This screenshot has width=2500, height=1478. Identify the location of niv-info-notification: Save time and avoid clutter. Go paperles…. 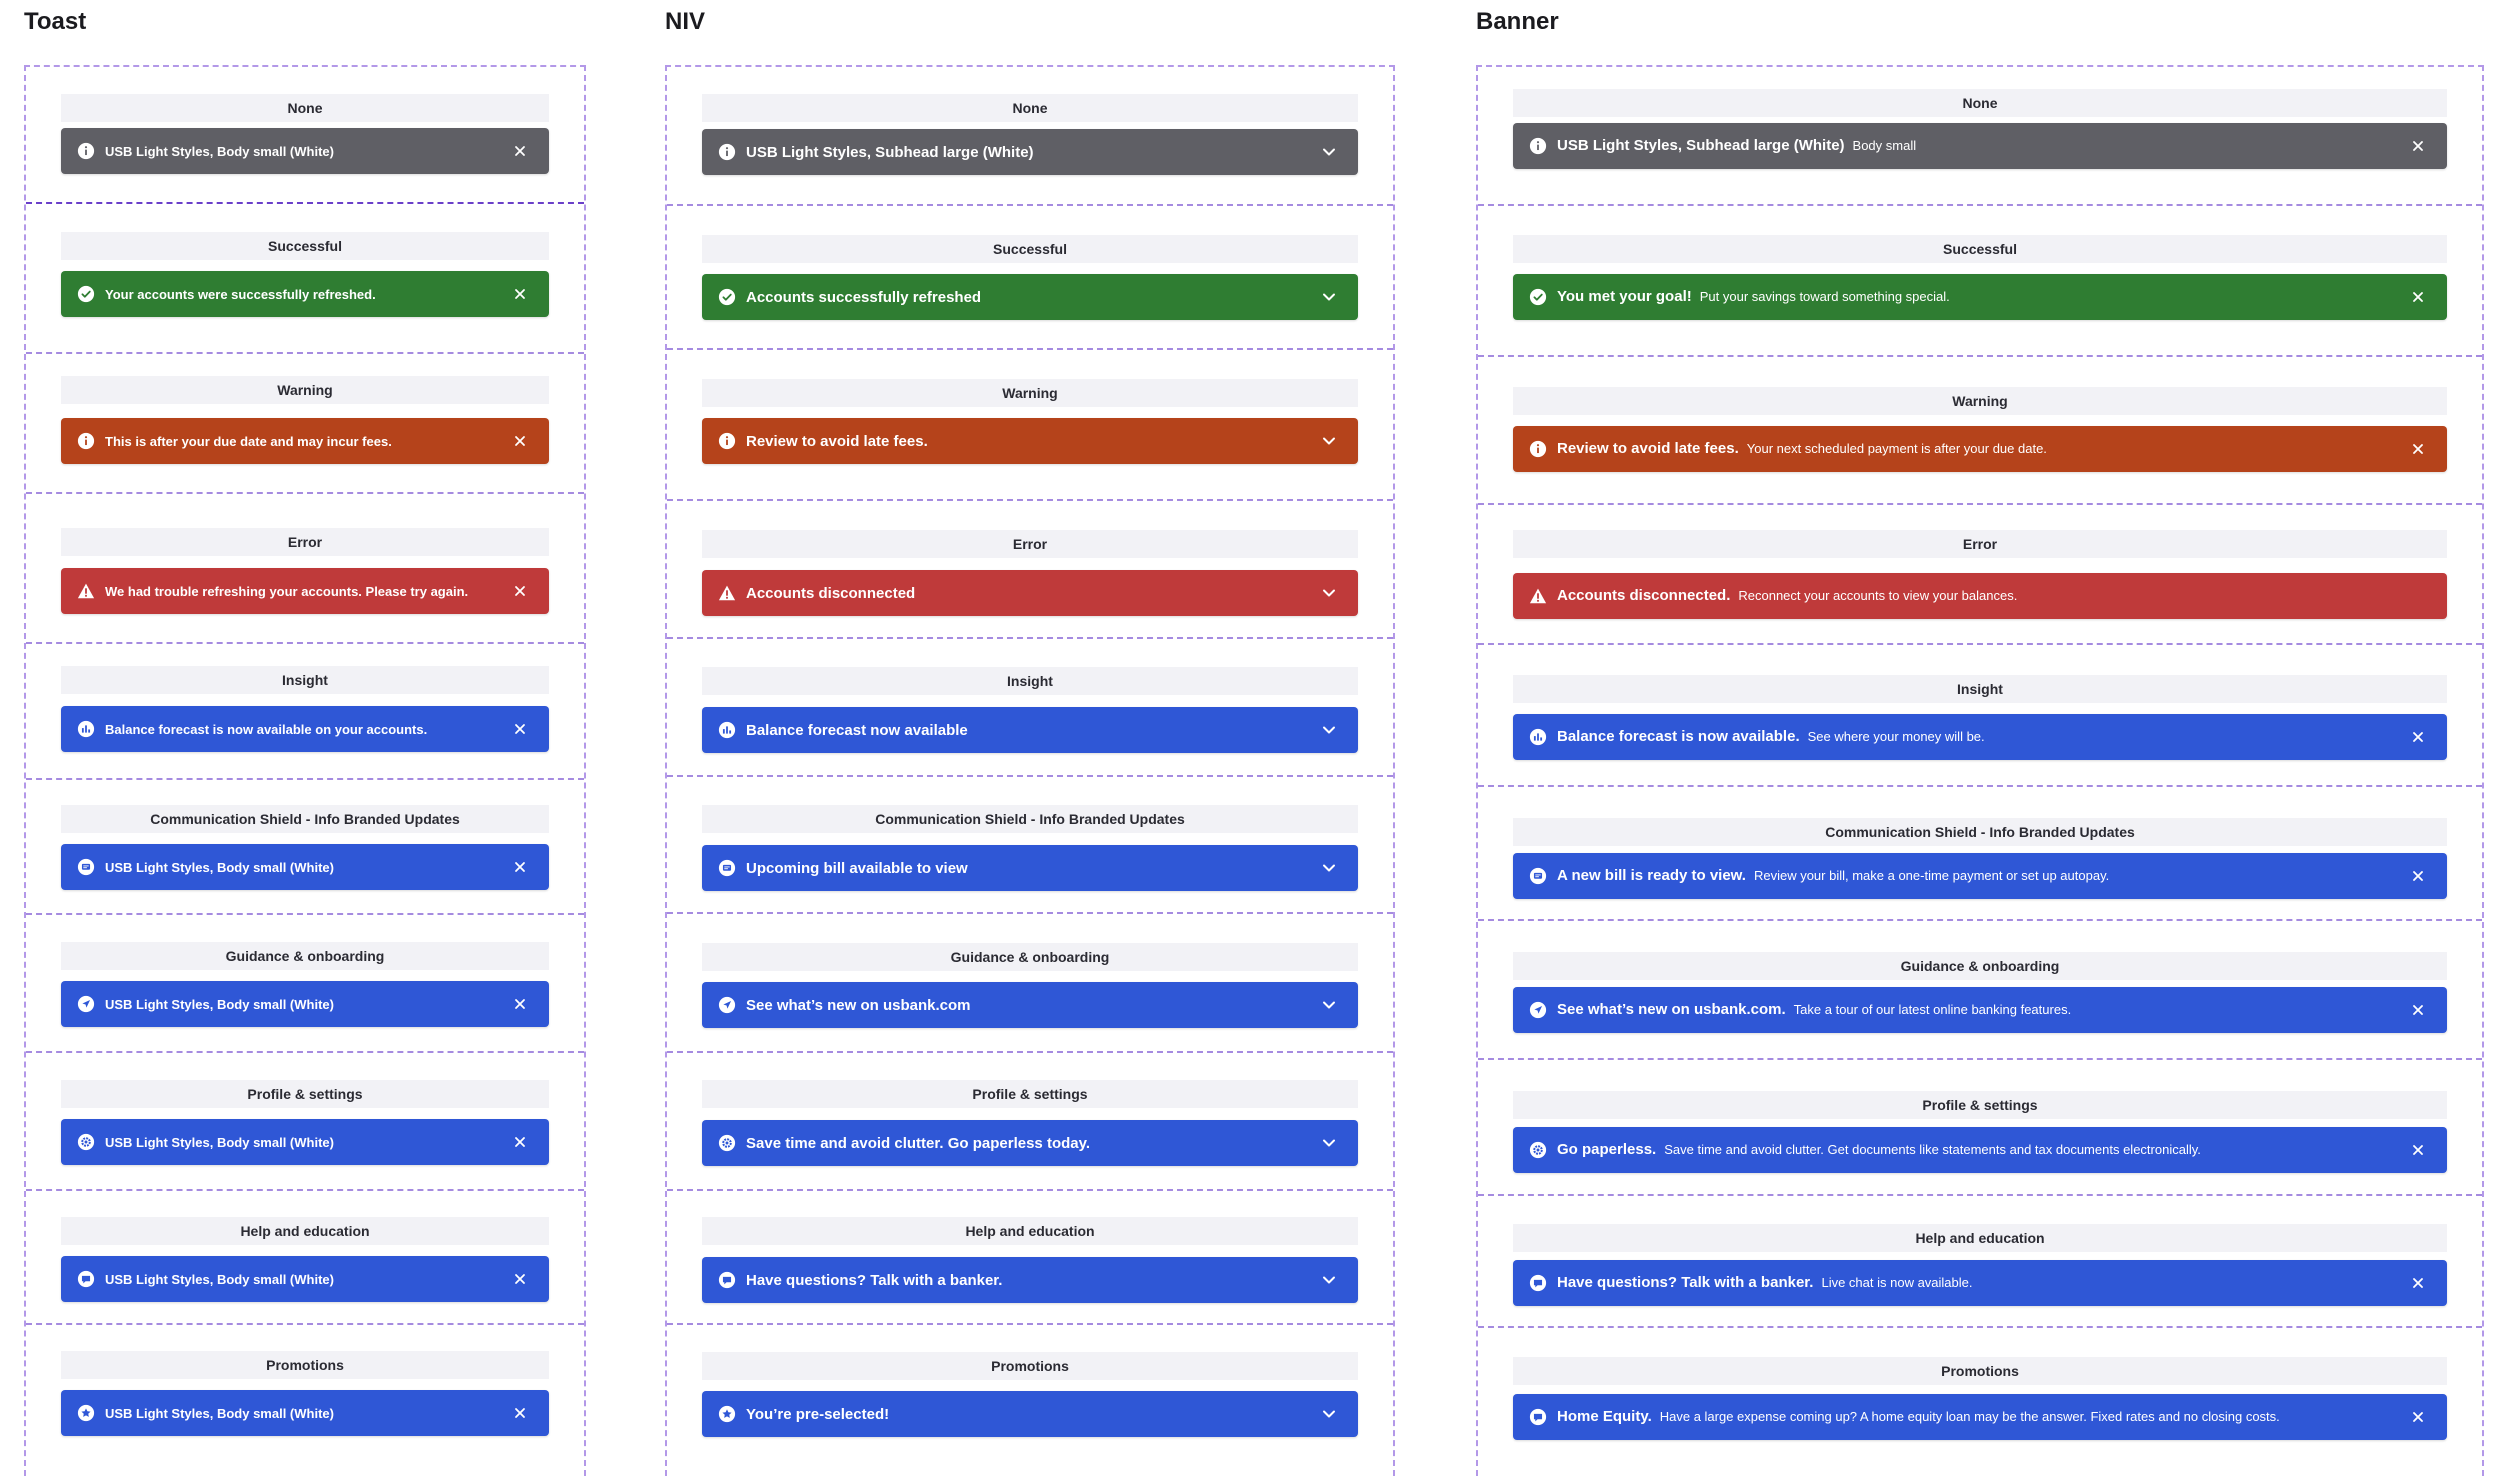
(1030, 1143).